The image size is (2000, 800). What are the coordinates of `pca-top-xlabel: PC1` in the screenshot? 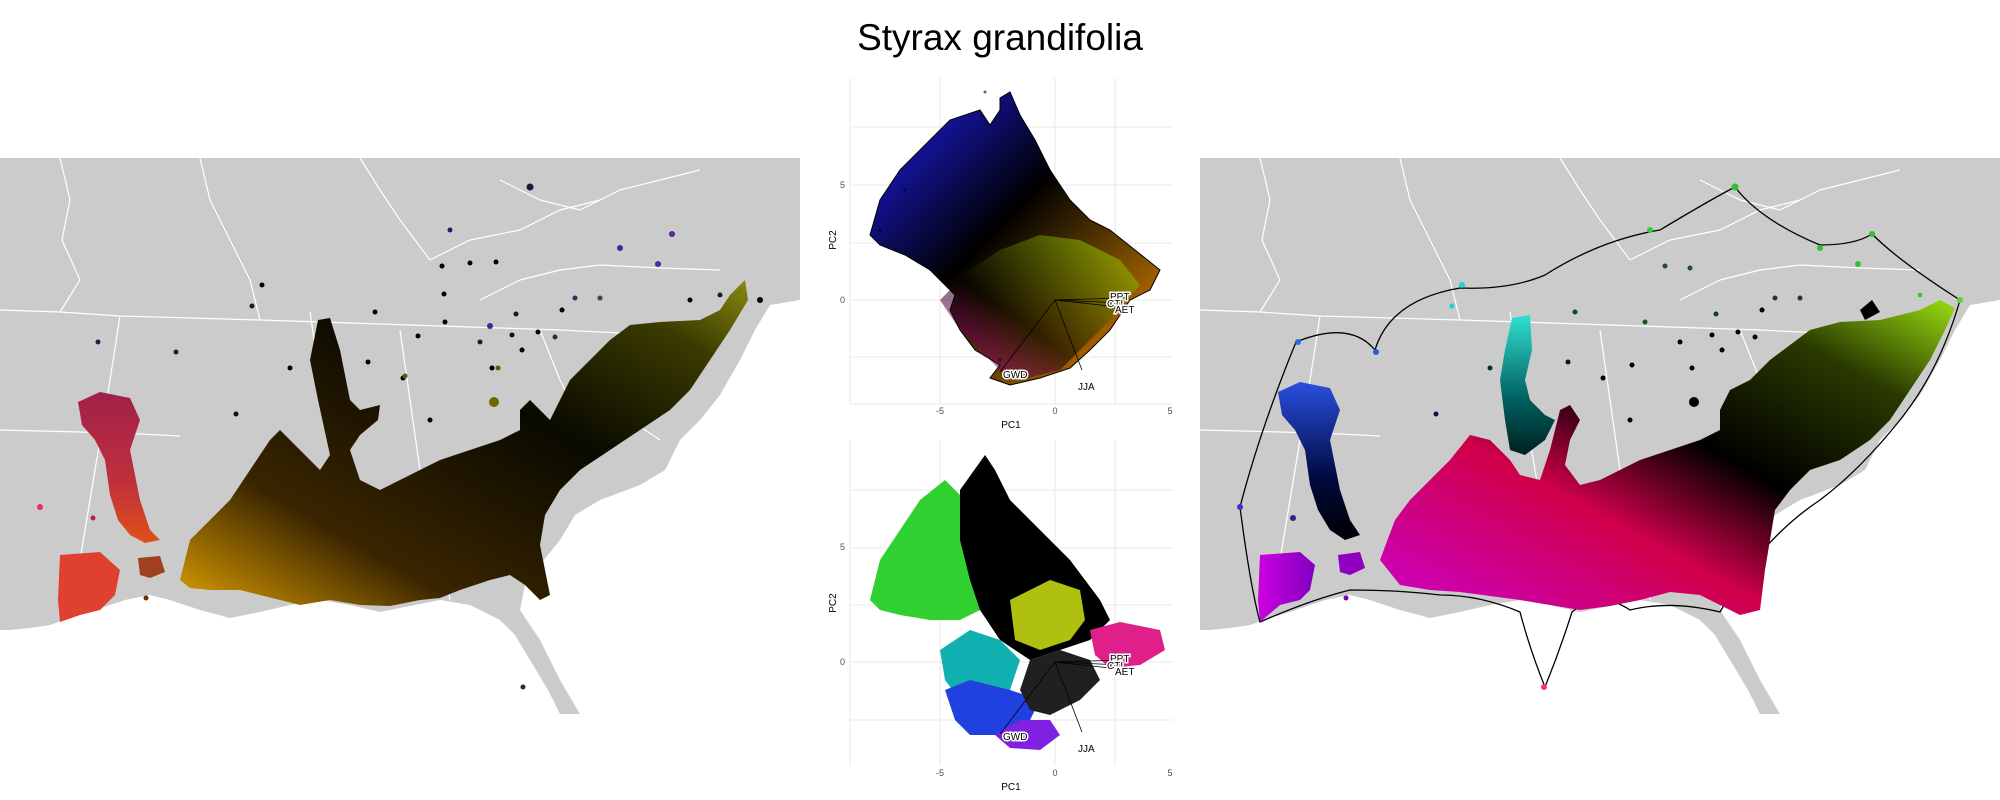 It's located at (1011, 425).